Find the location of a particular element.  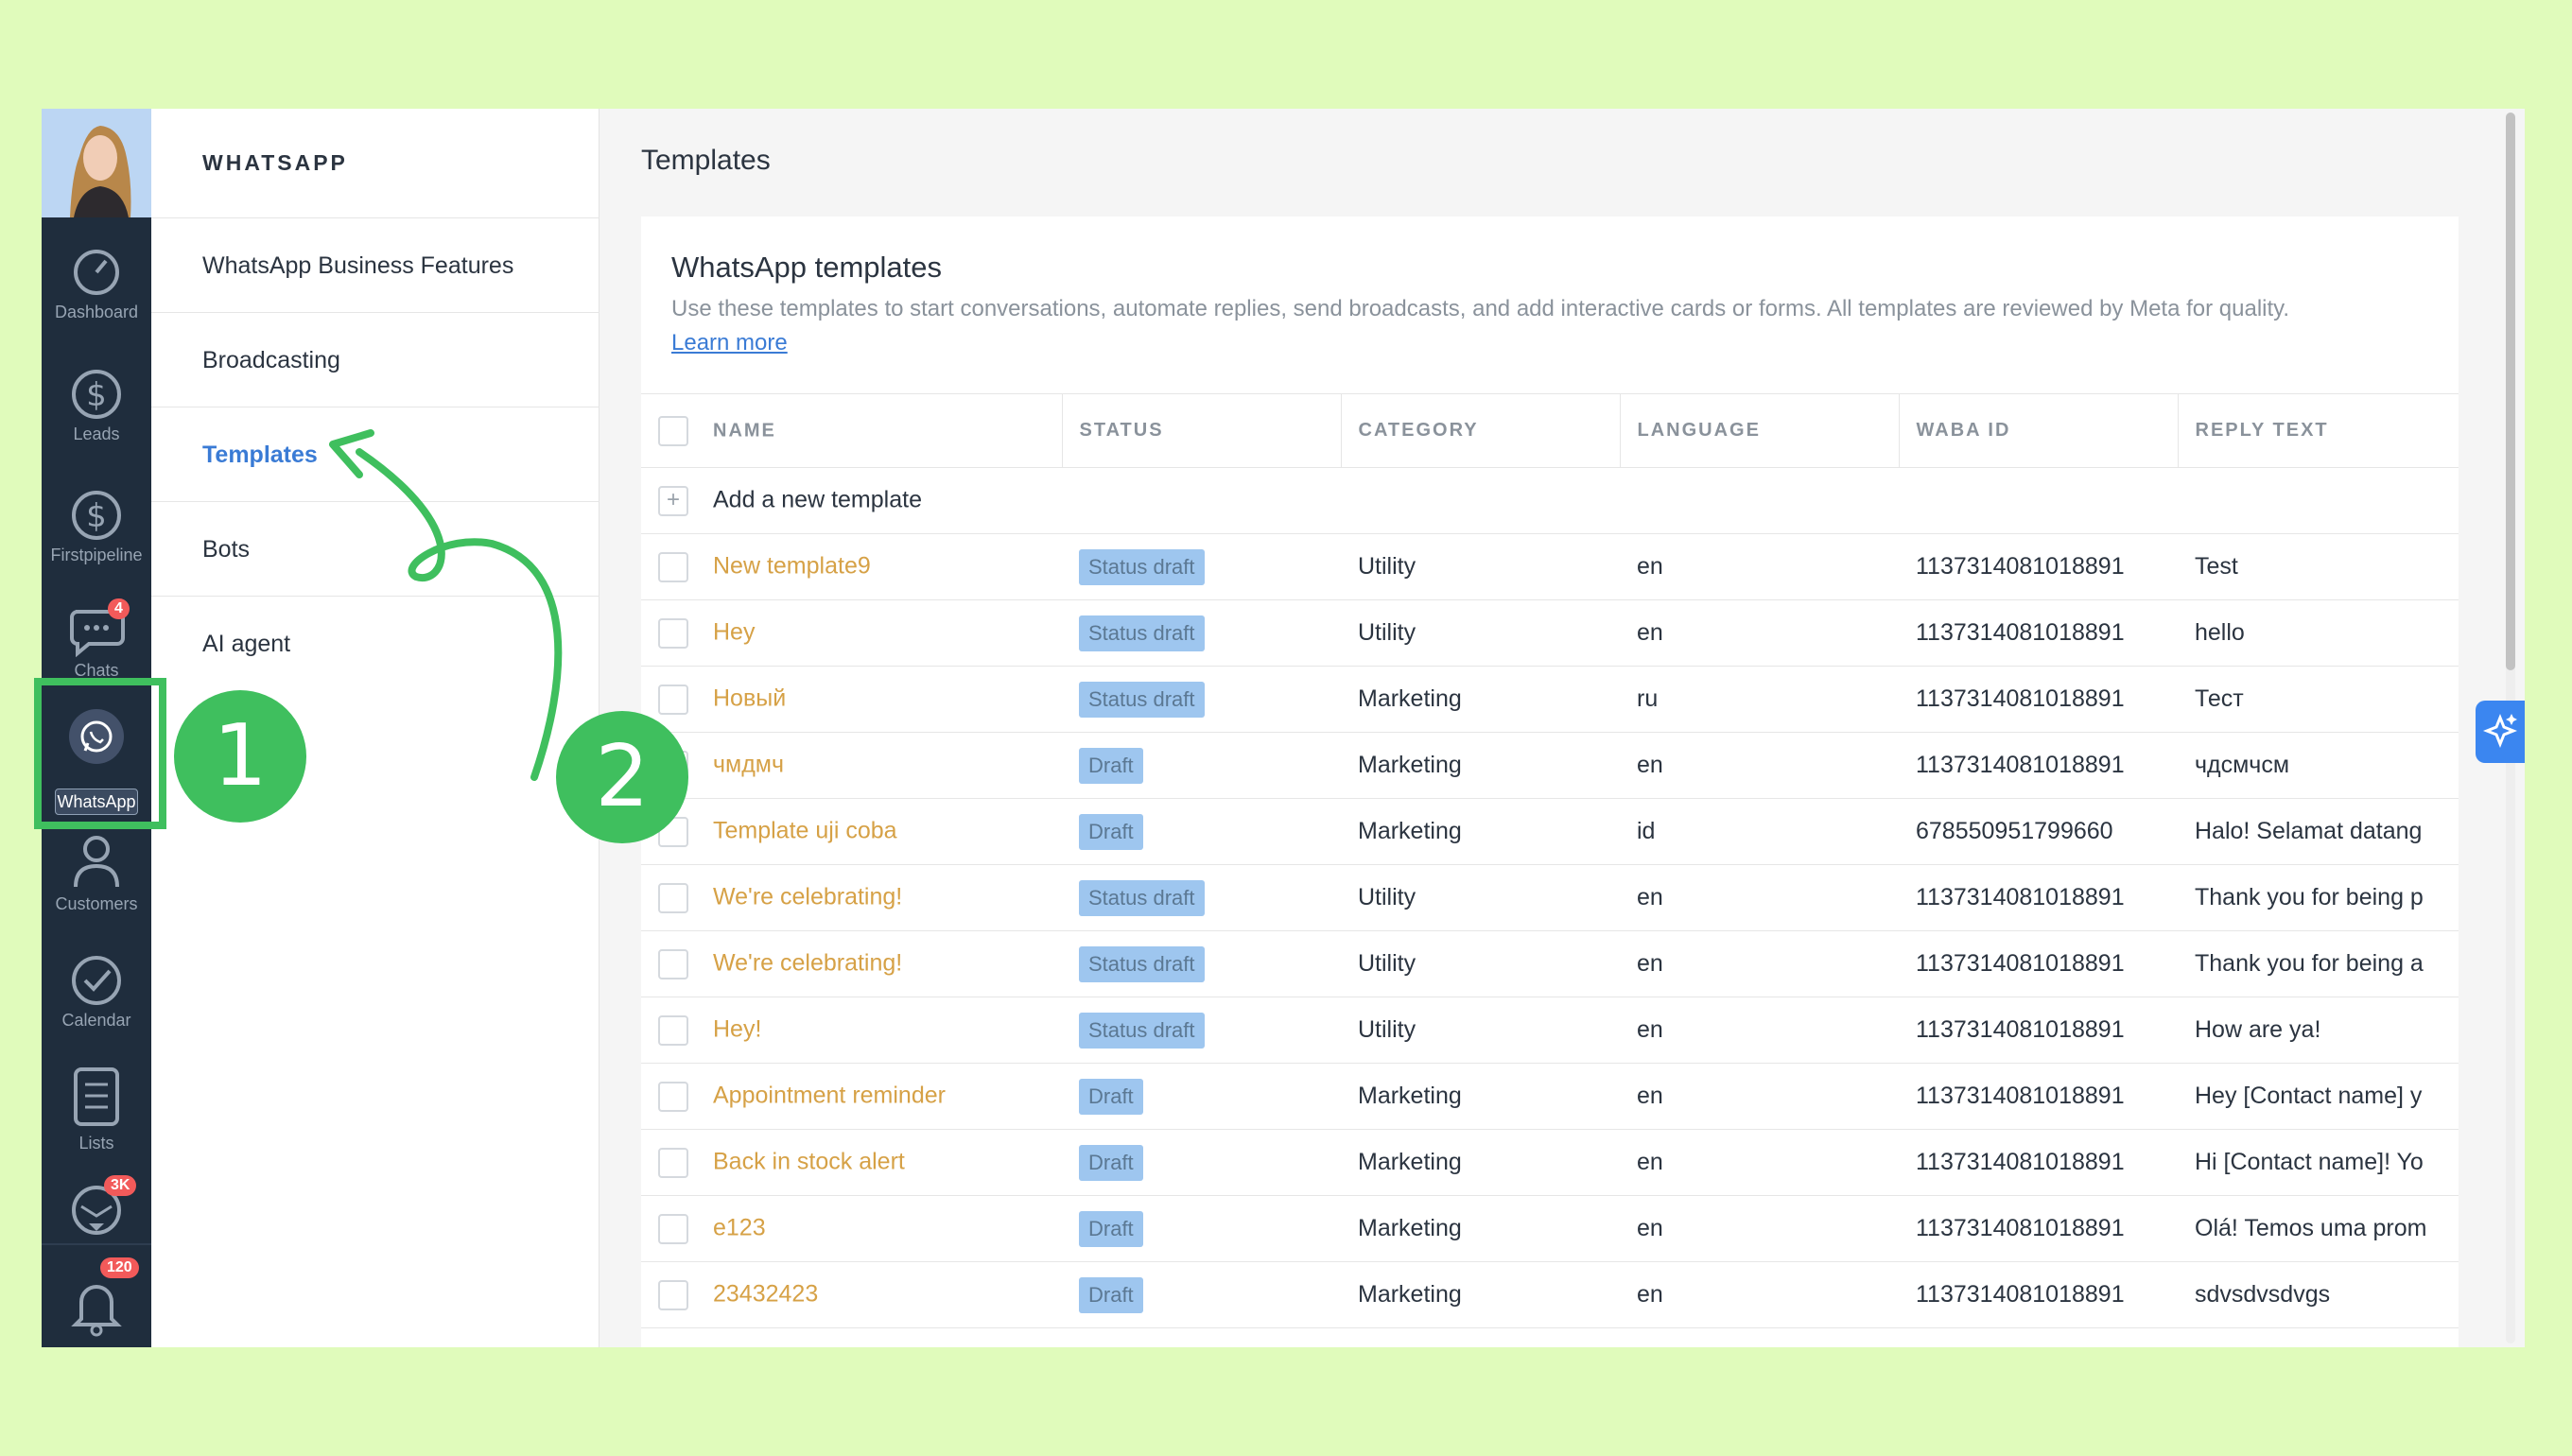

template-name-cell: Template uji coba is located at coordinates (851, 831).